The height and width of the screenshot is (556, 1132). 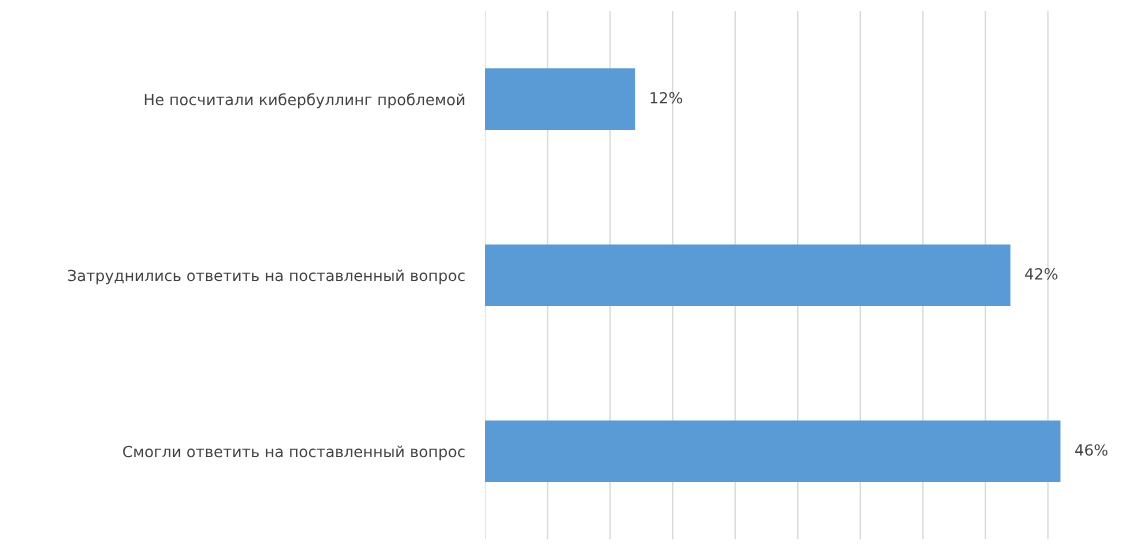 What do you see at coordinates (1091, 450) in the screenshot?
I see `data-label: 46%` at bounding box center [1091, 450].